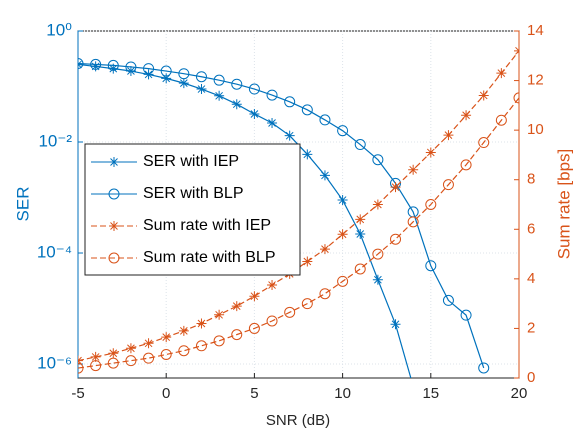 Image resolution: width=581 pixels, height=441 pixels. I want to click on y-tick-label: 10⁻⁶, so click(54, 363).